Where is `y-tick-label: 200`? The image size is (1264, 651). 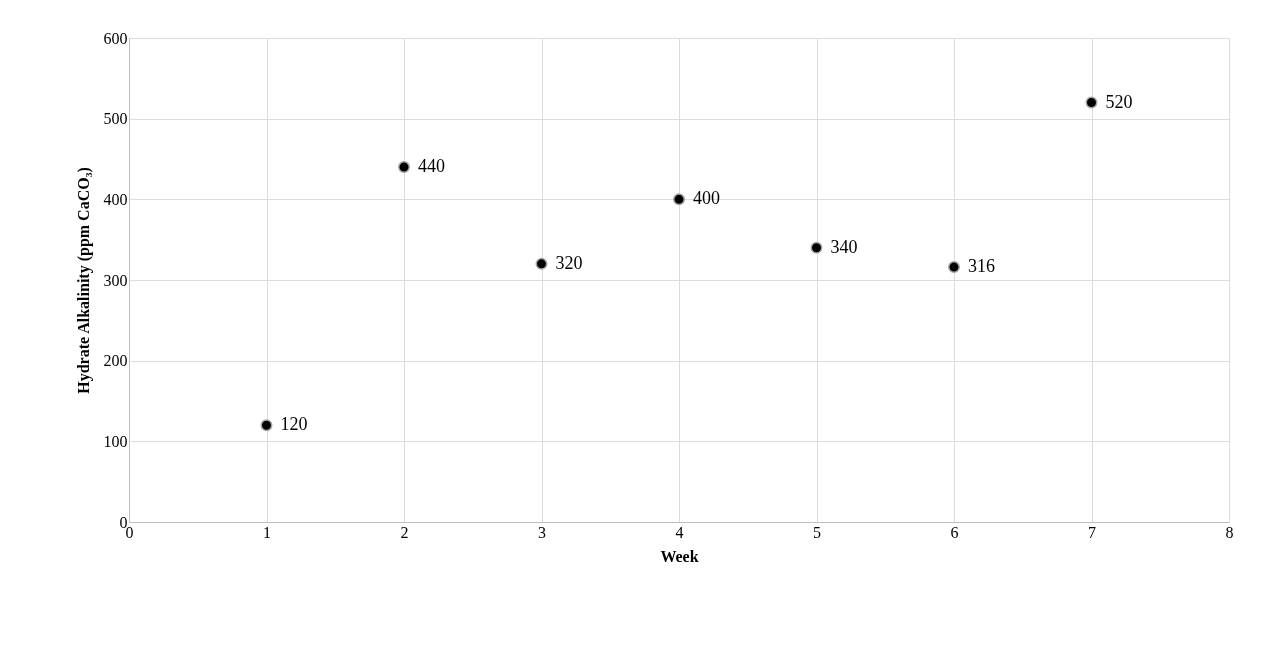
y-tick-label: 200 is located at coordinates (115, 361).